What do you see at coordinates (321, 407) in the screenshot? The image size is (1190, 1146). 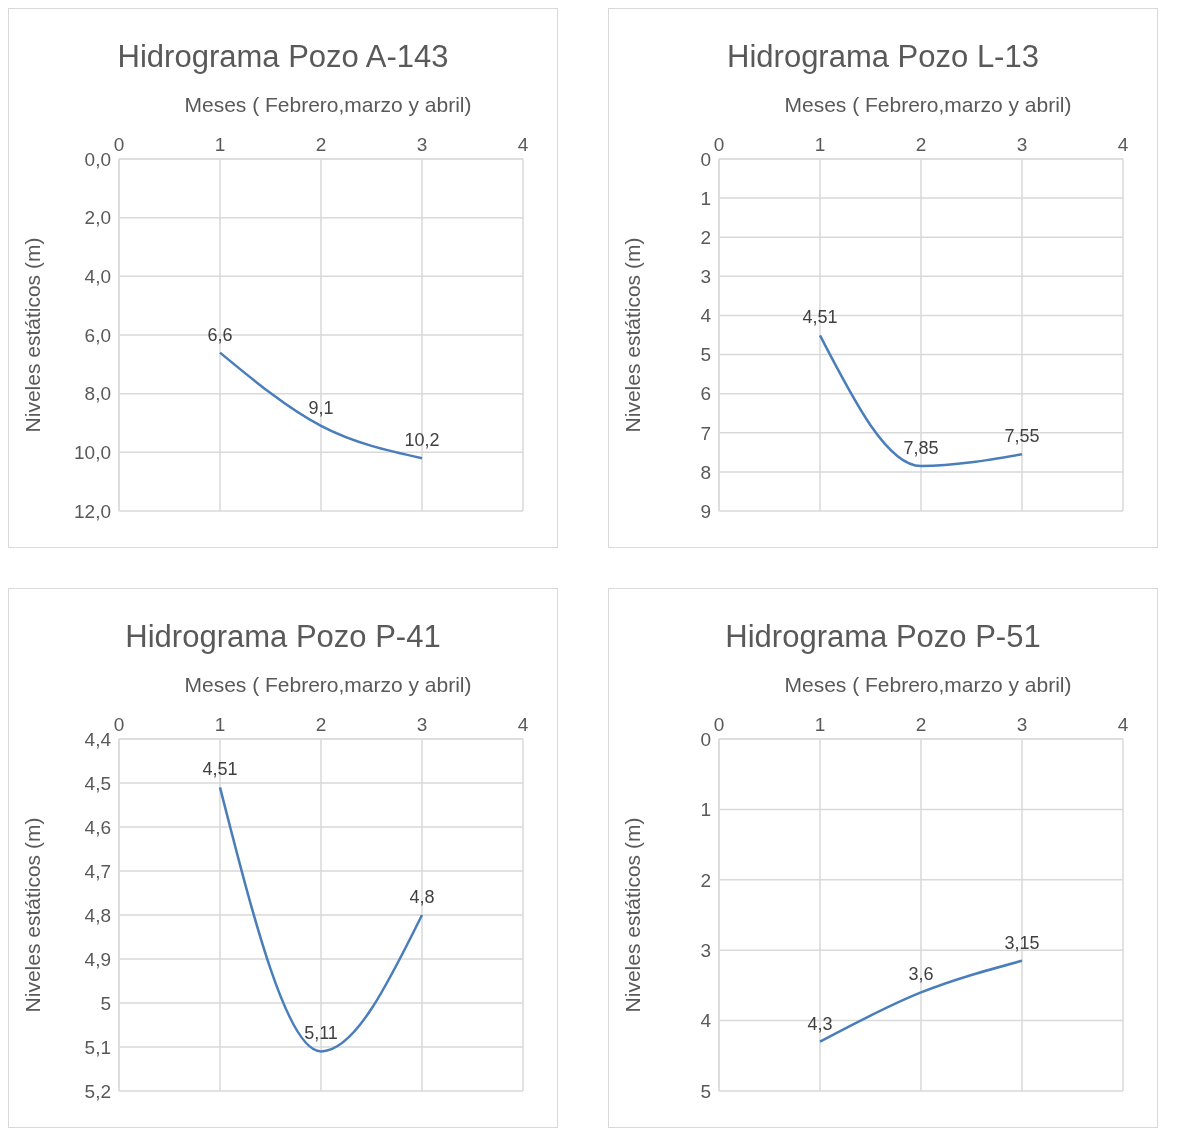 I see `data-label: 9,1` at bounding box center [321, 407].